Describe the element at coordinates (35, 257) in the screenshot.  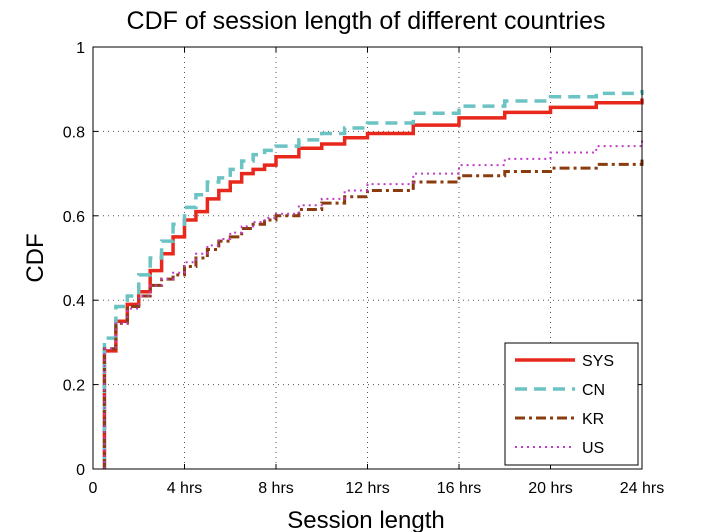
I see `y-axis-label: CDF` at that location.